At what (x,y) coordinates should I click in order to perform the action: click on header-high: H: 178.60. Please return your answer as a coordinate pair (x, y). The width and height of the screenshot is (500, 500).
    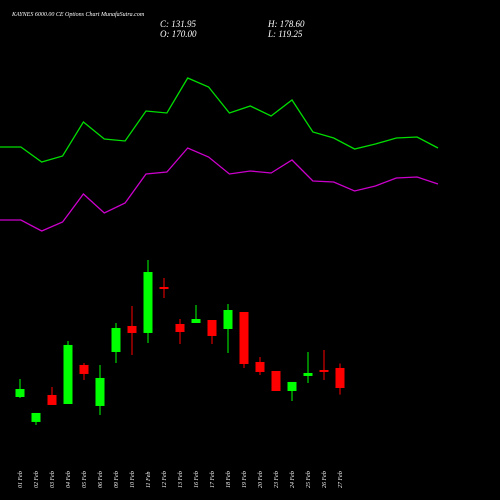
    Looking at the image, I should click on (286, 24).